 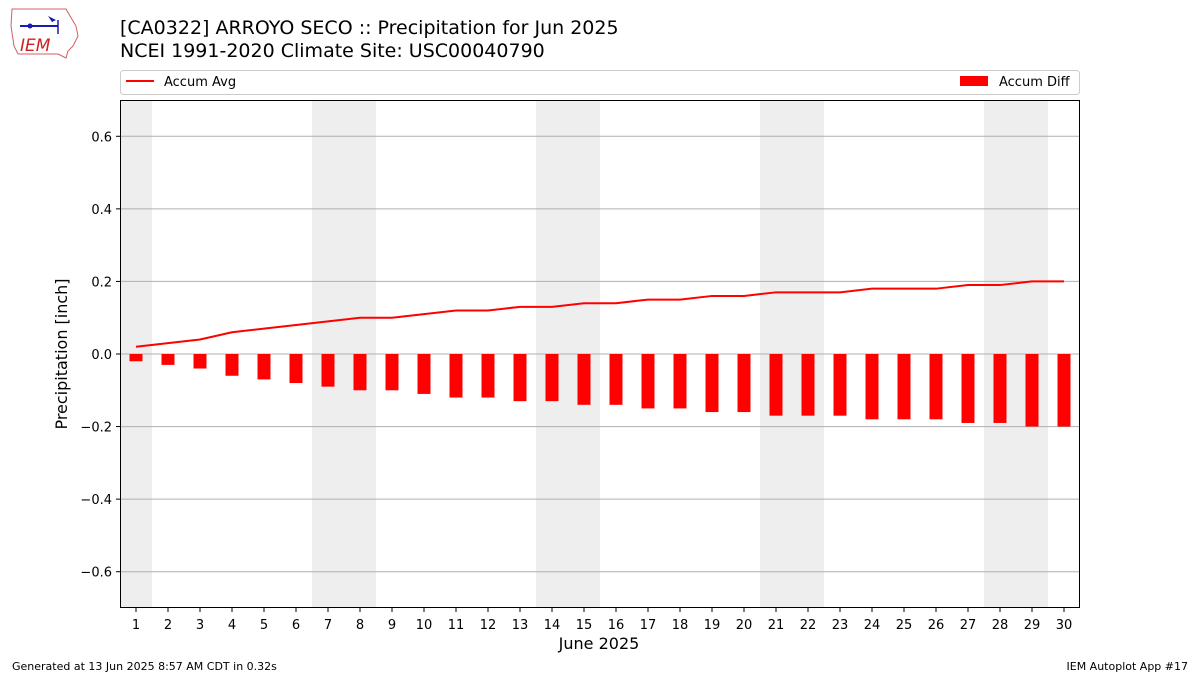 I want to click on x-tick-label: 27, so click(x=968, y=625).